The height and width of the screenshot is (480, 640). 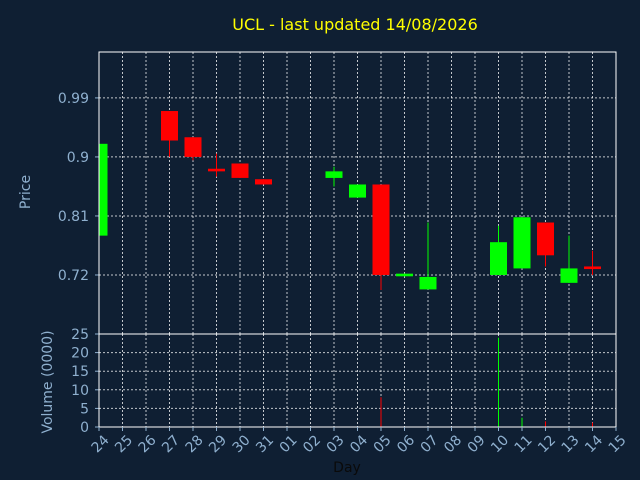 What do you see at coordinates (547, 444) in the screenshot?
I see `x-tick-label: 12` at bounding box center [547, 444].